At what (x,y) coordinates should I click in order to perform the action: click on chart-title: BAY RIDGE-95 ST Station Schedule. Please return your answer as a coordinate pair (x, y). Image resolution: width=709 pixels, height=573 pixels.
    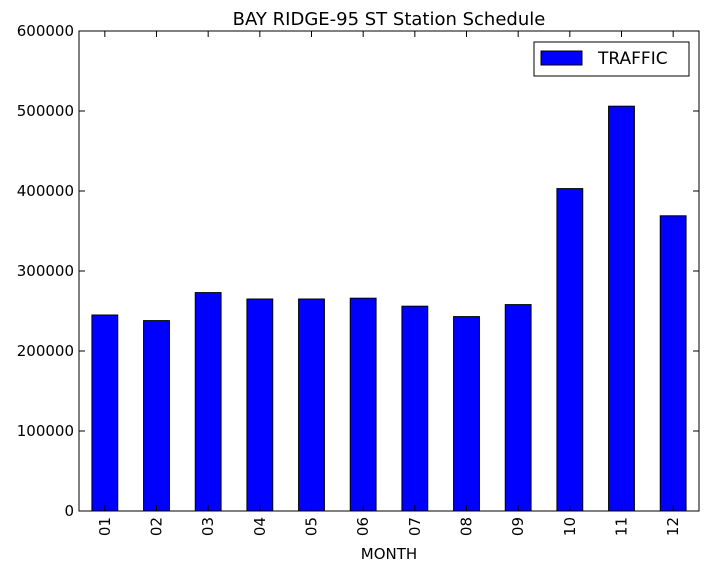
    Looking at the image, I should click on (389, 19).